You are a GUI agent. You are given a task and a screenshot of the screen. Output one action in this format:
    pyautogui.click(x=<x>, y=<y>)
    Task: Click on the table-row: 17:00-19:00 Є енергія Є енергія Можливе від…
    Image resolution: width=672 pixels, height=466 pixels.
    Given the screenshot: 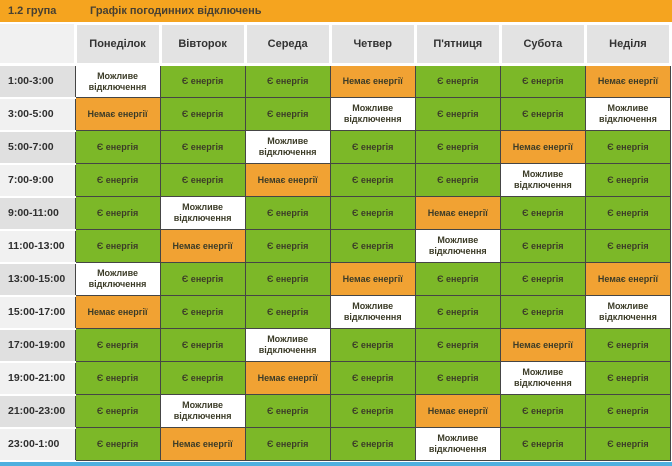 What is the action you would take?
    pyautogui.click(x=336, y=345)
    